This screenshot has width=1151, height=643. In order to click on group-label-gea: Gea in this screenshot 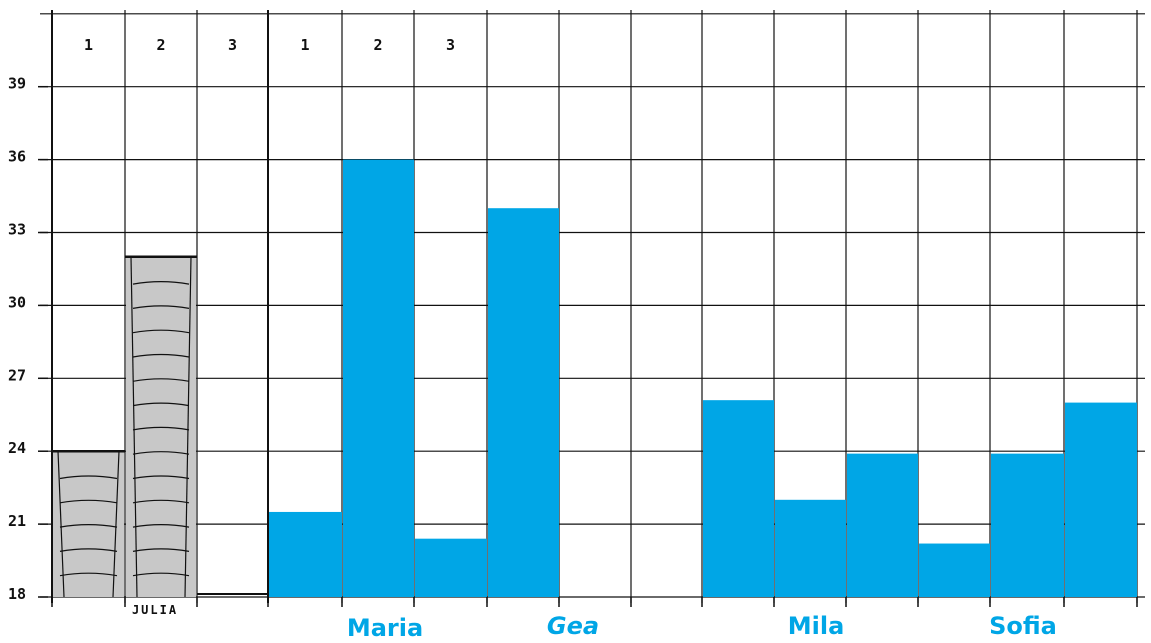, I will do `click(573, 626)`.